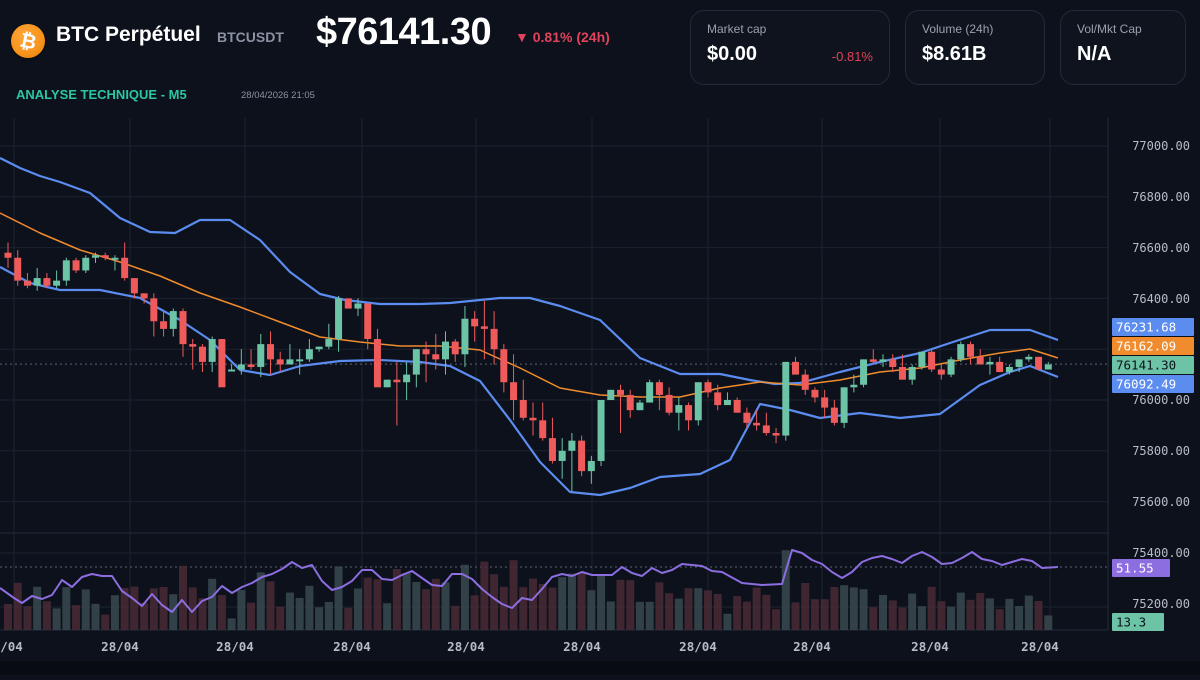 Image resolution: width=1200 pixels, height=680 pixels. I want to click on svg-text: 75800.00, so click(1161, 451).